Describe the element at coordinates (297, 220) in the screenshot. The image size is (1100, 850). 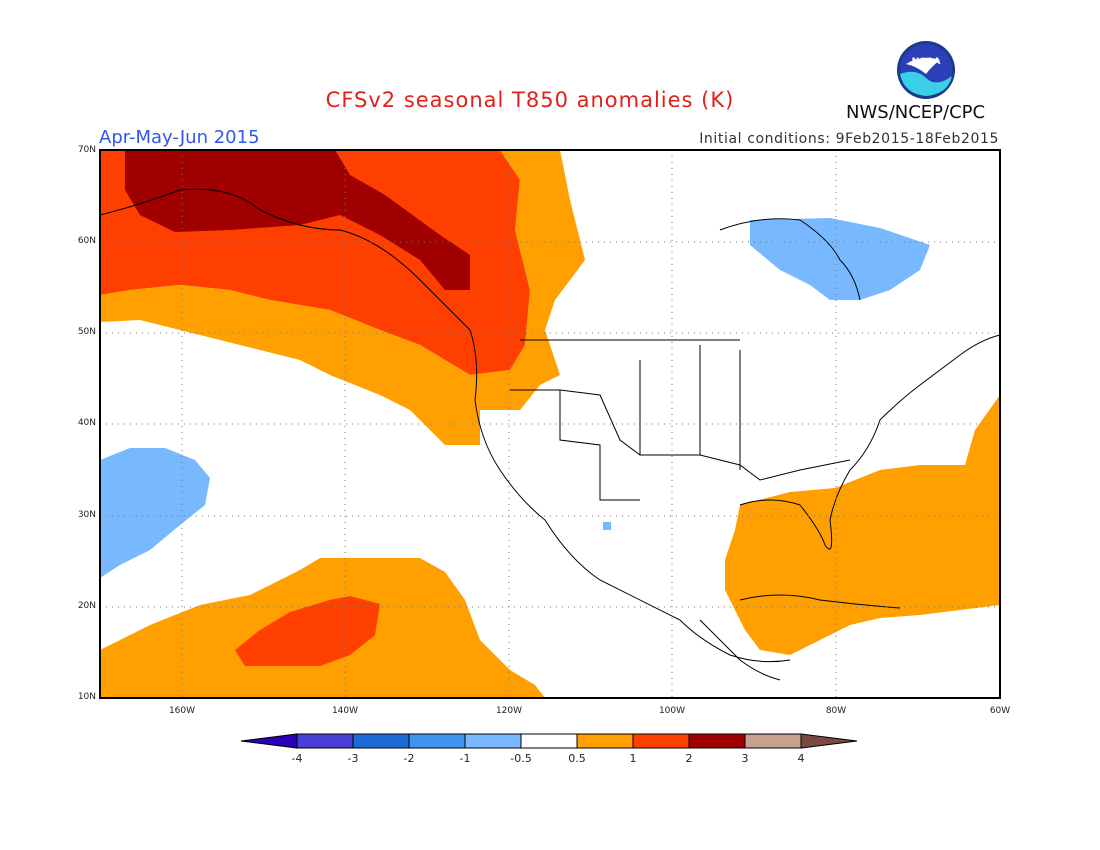
I see `region-alaska-core` at that location.